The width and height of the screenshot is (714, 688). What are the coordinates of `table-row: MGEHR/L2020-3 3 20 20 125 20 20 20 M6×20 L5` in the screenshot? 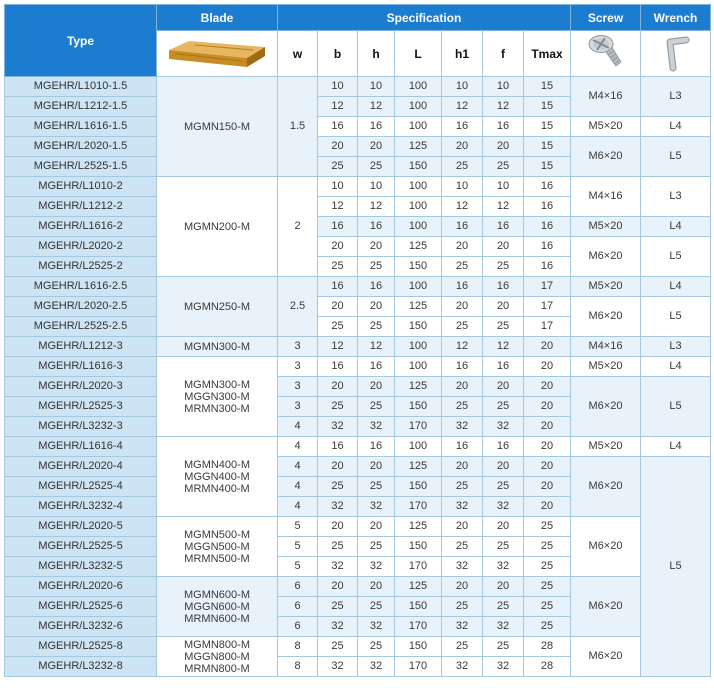 It's located at (357, 406).